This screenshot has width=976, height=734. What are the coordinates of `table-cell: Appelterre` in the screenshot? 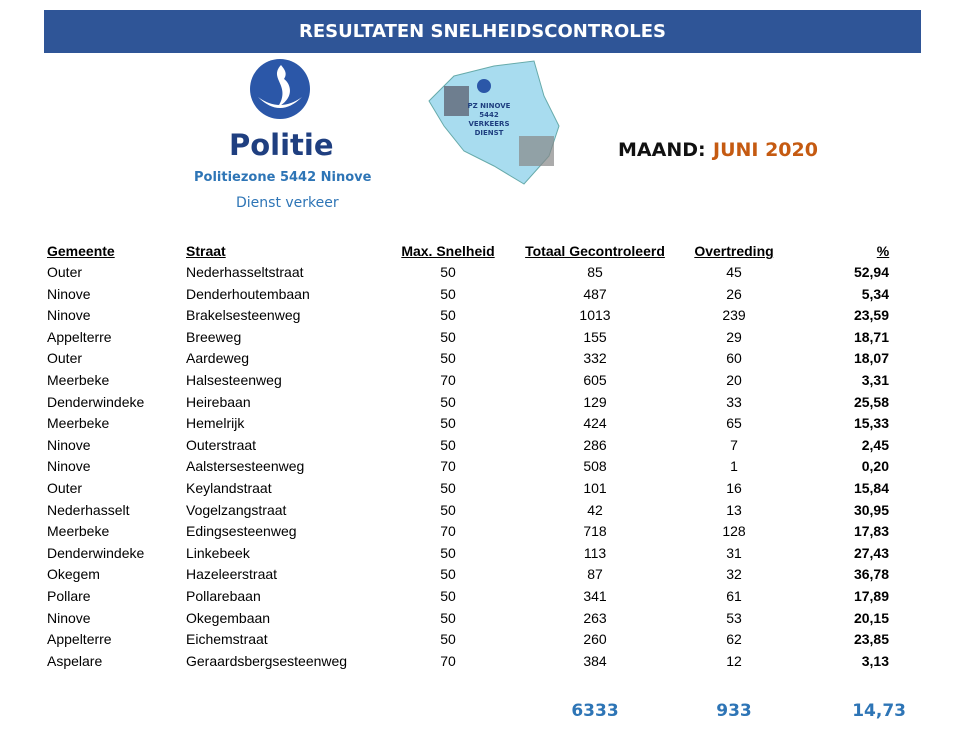 It's located at (79, 639).